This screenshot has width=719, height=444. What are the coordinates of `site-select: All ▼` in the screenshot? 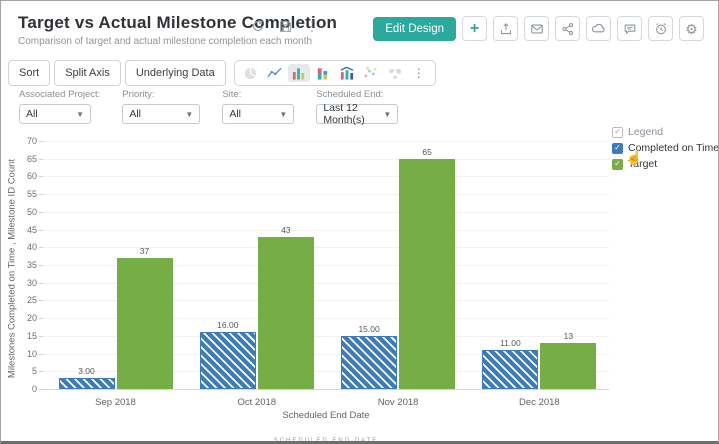 It's located at (258, 114).